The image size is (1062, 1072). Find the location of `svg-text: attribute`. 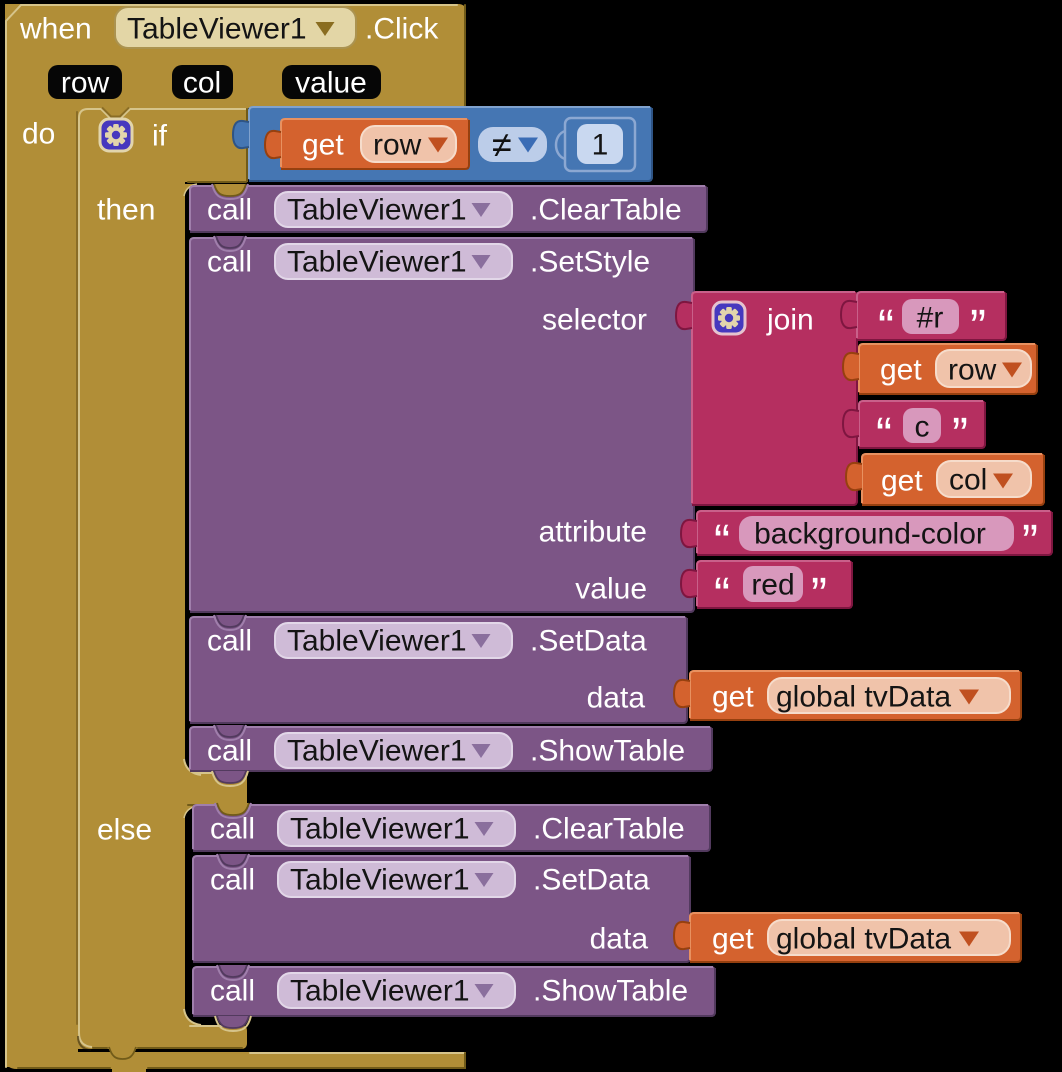

svg-text: attribute is located at coordinates (593, 532).